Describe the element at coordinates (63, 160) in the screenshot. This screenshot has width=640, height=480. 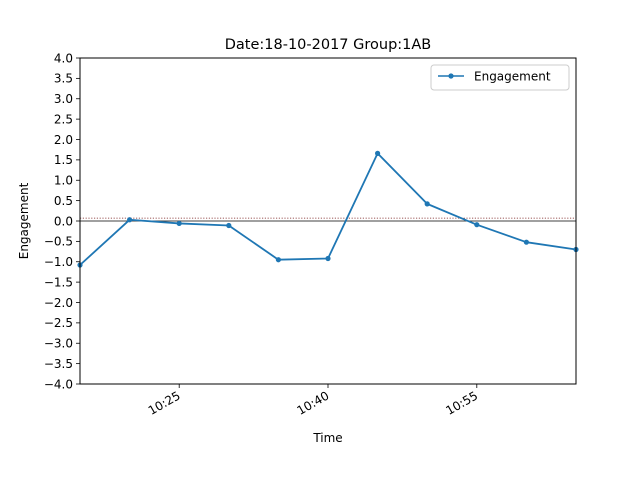
I see `y-tick-label: 1.5` at that location.